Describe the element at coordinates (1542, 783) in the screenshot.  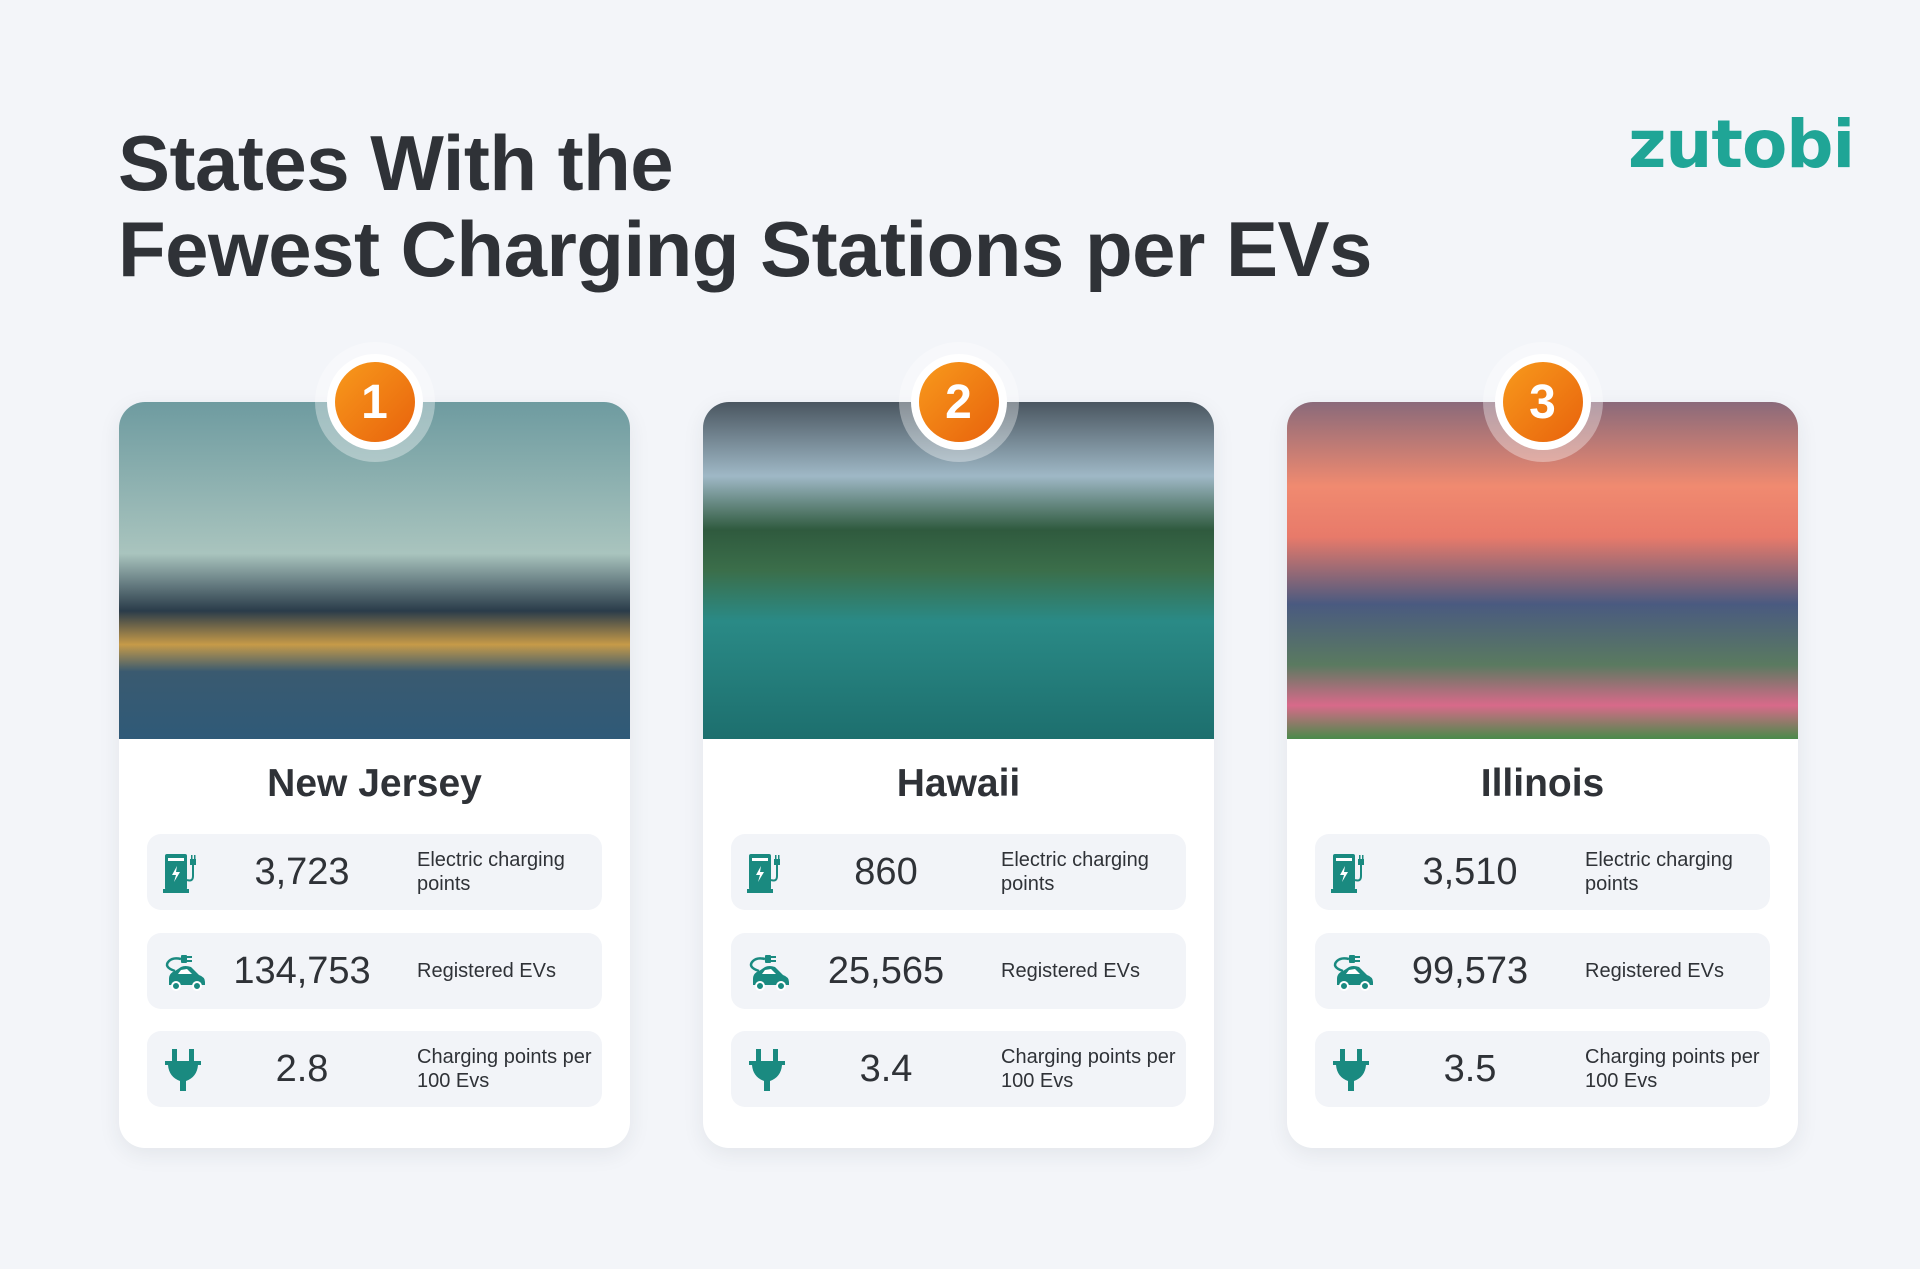
I see `state-name: Illinois` at that location.